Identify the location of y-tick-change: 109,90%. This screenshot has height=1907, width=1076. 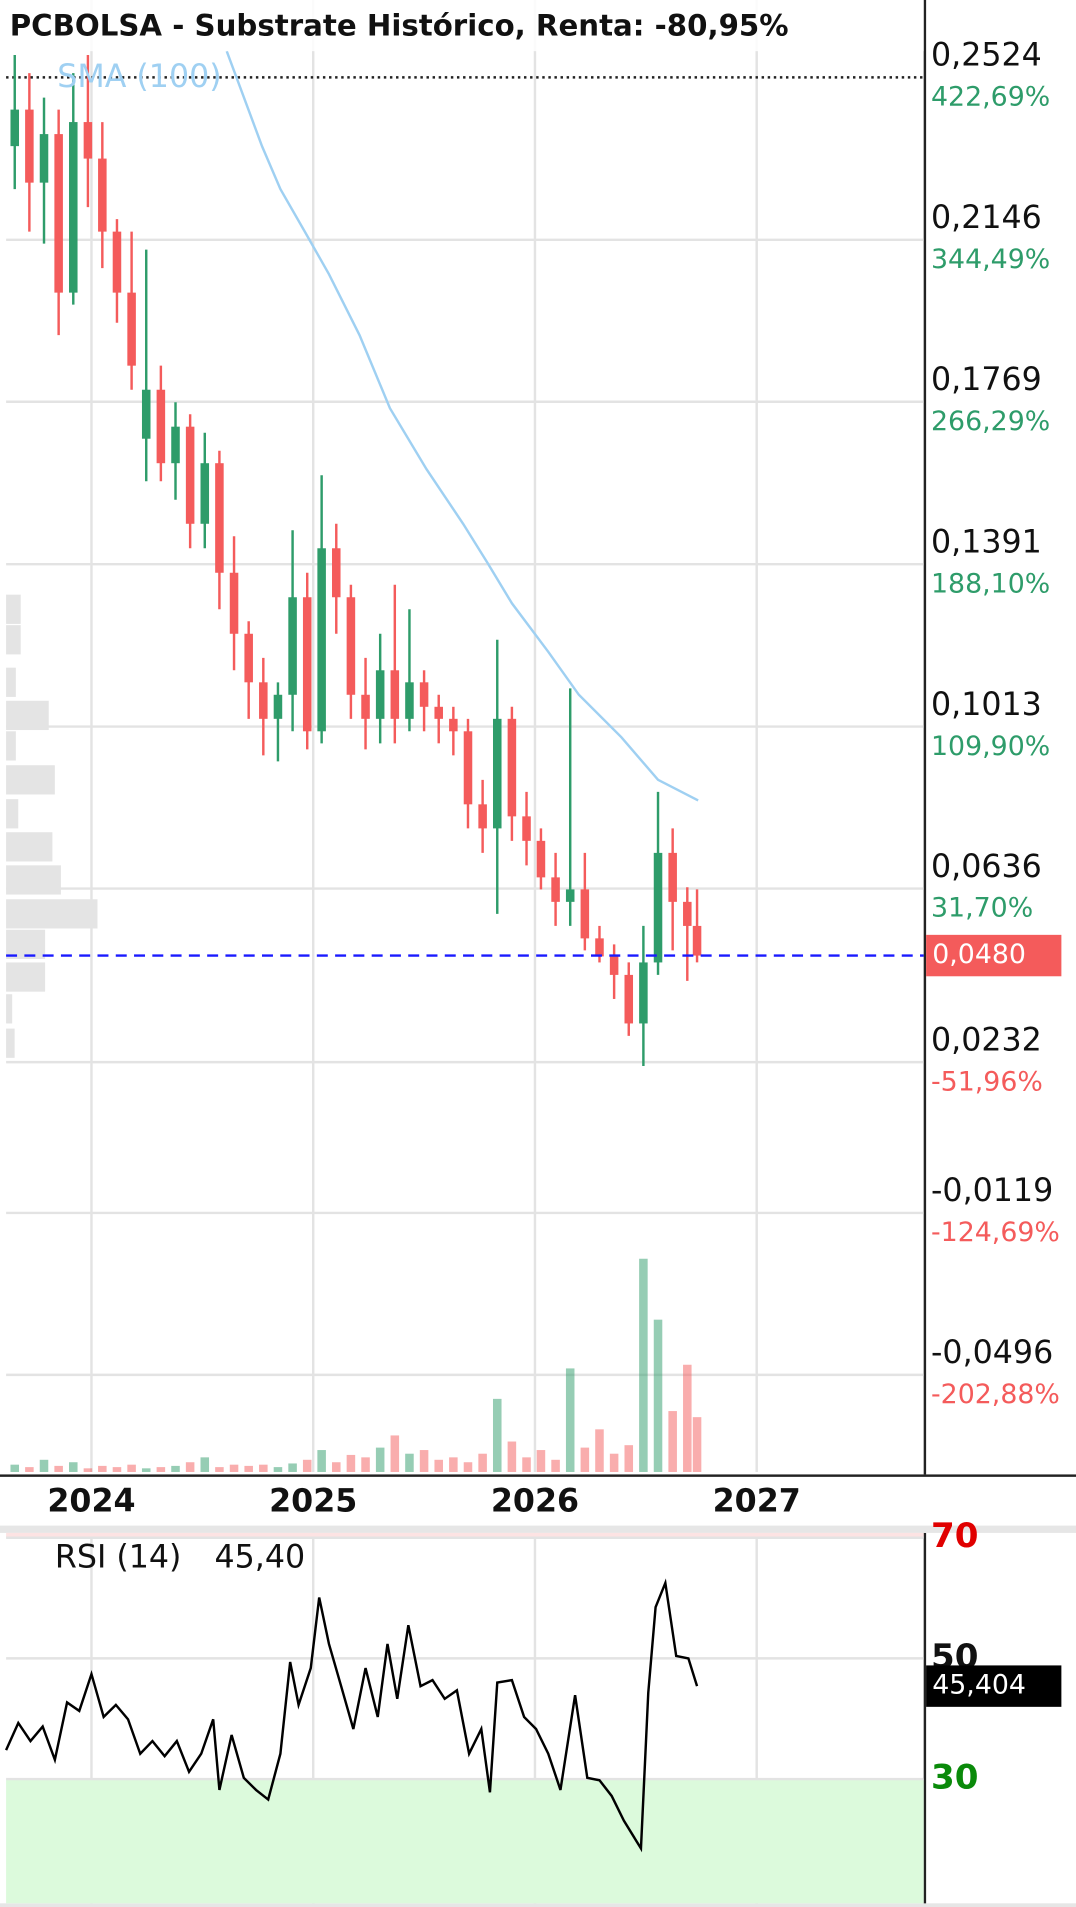
(990, 746).